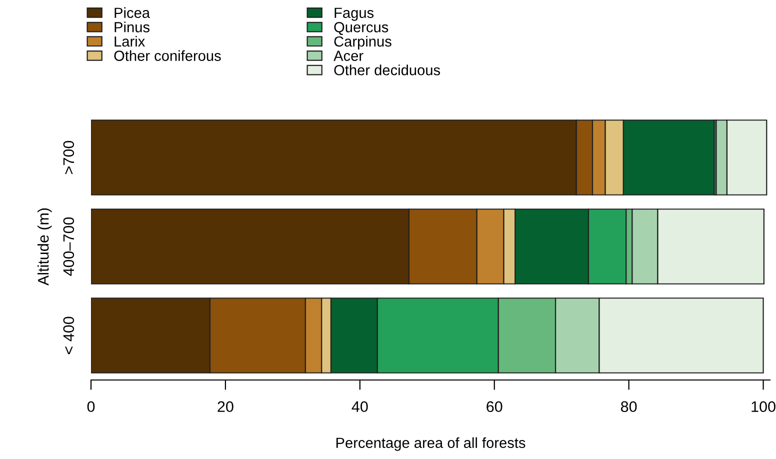  I want to click on x-tick-label: 20, so click(226, 406).